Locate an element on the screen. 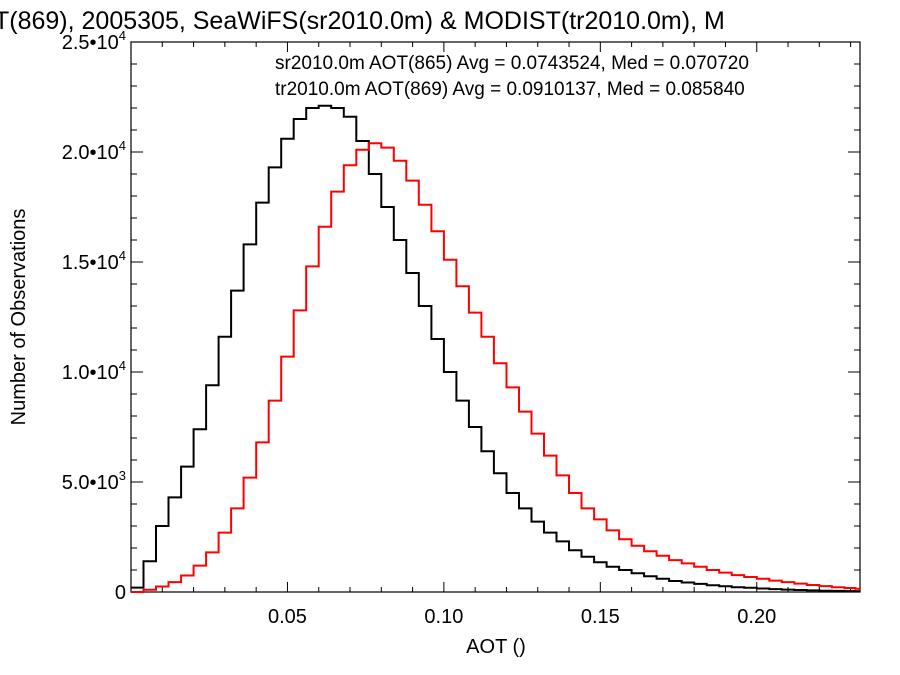 This screenshot has height=675, width=900. y-axis-label: Number of Observations is located at coordinates (19, 317).